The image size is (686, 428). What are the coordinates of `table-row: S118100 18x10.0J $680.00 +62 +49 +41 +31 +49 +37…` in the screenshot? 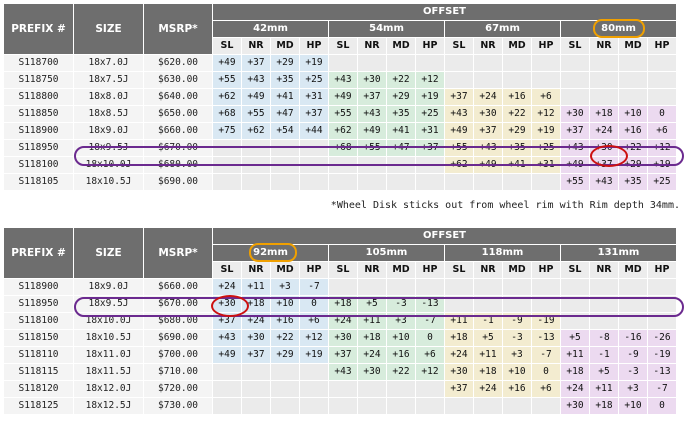 It's located at (340, 165).